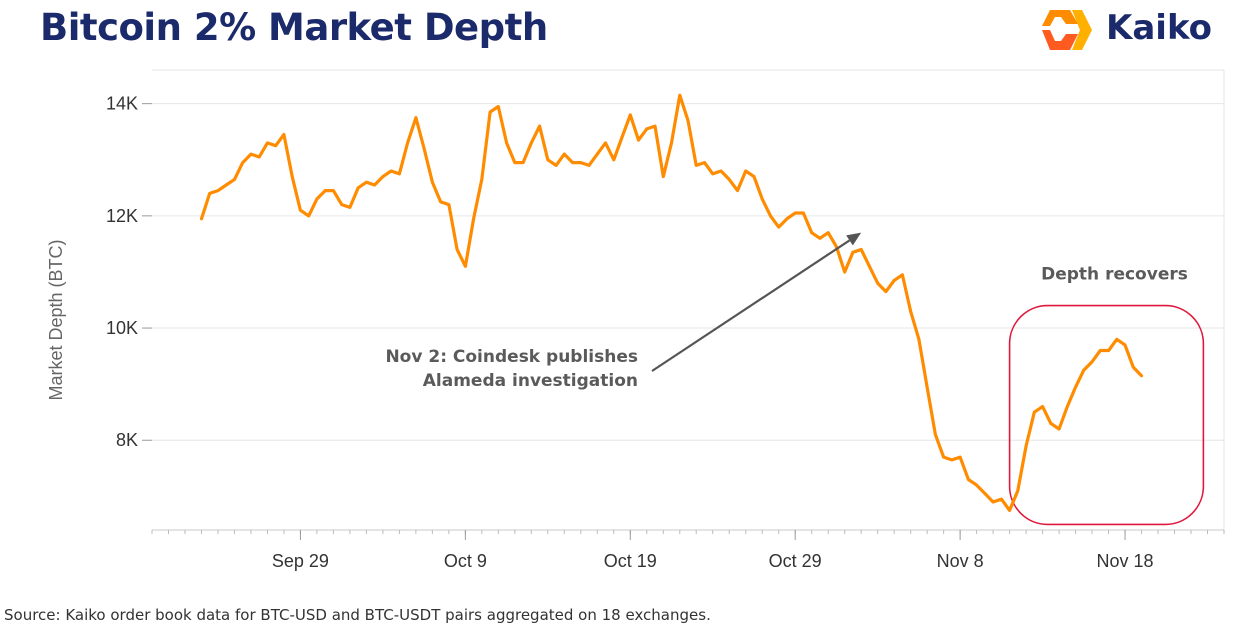  What do you see at coordinates (795, 561) in the screenshot?
I see `x-tick-label: Oct 29` at bounding box center [795, 561].